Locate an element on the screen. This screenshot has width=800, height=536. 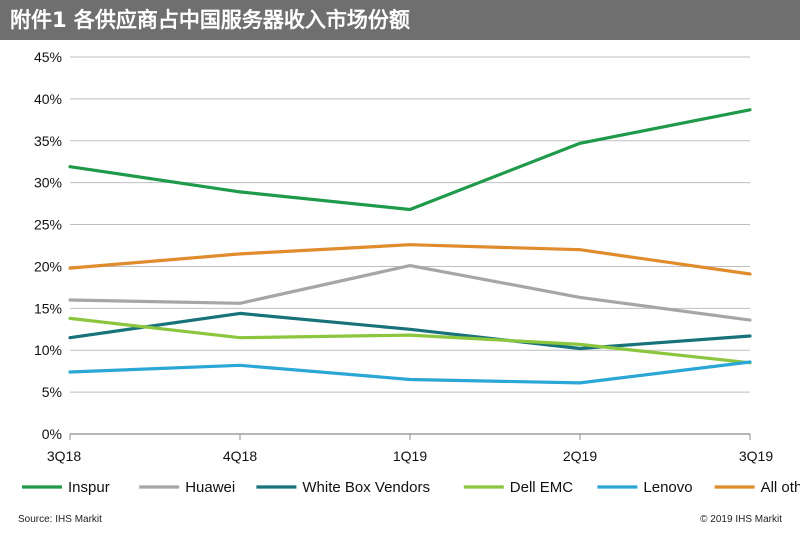
series-line-lenovo is located at coordinates (410, 372).